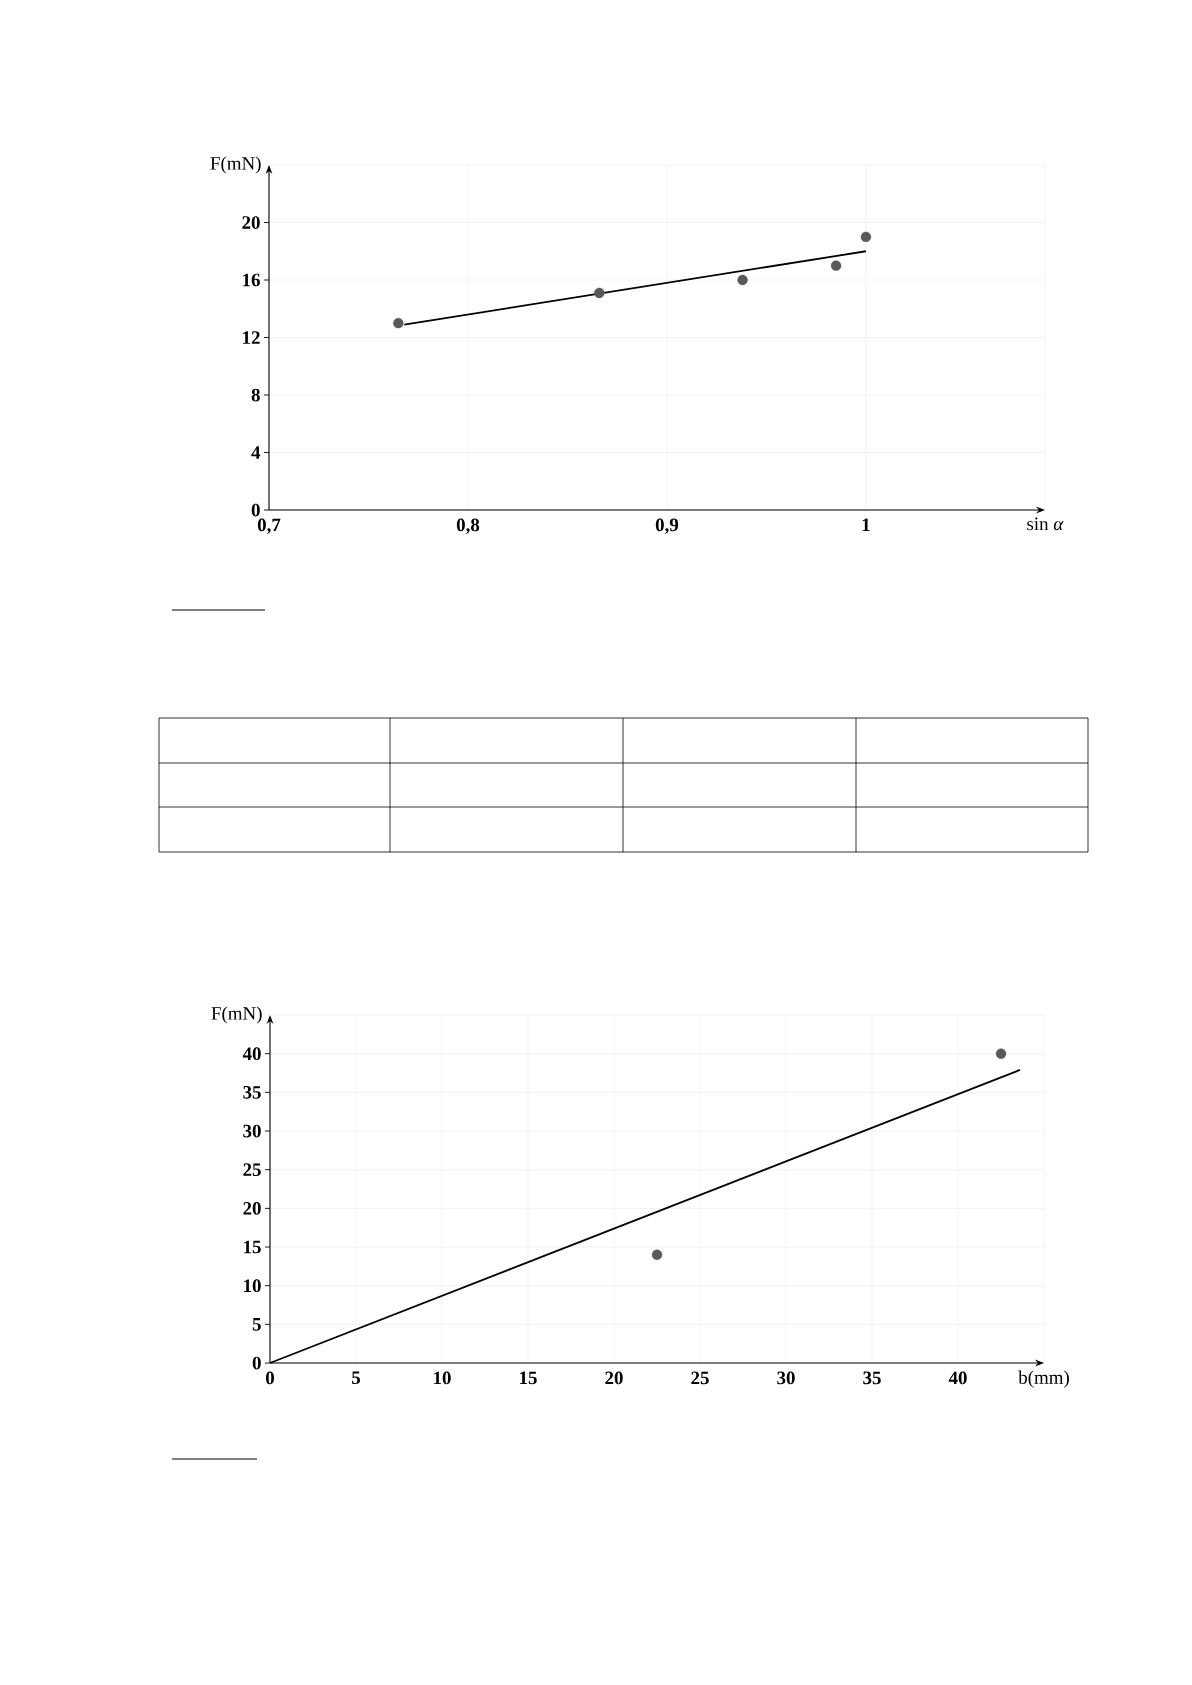 This screenshot has height=1685, width=1192. I want to click on x-tick-label: 0,8, so click(468, 526).